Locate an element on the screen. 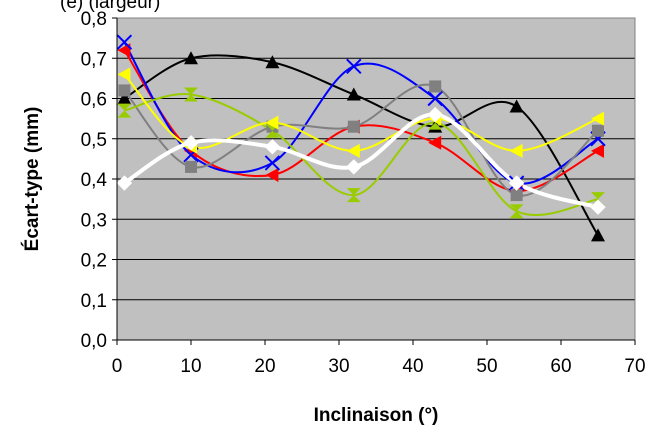 Image resolution: width=658 pixels, height=432 pixels. chart-title: (e) (largeur) is located at coordinates (110, 6).